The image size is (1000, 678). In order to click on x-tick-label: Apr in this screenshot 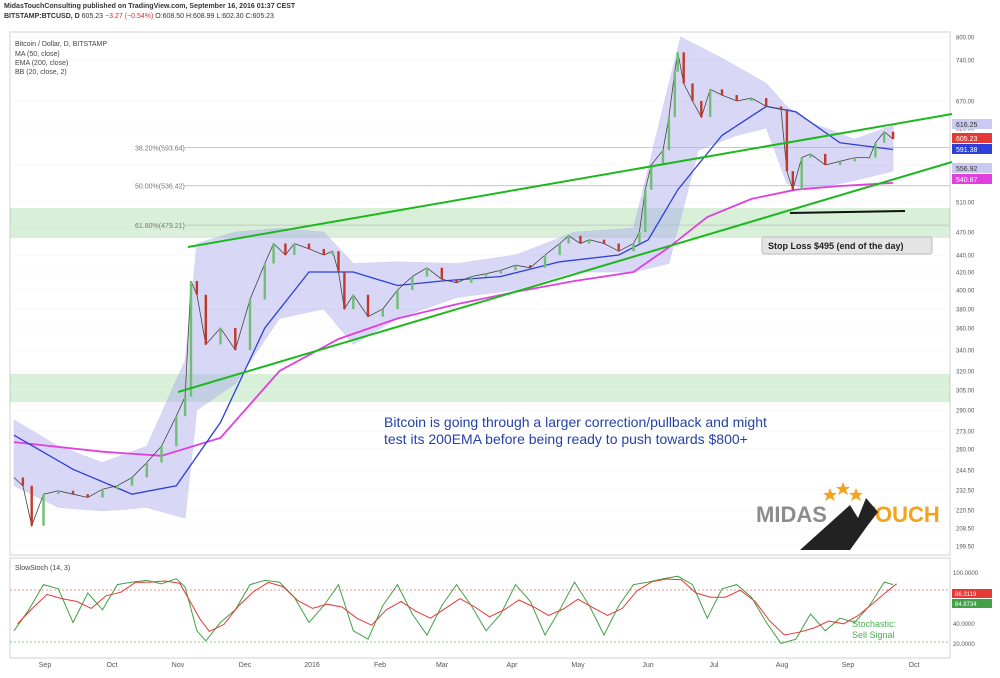, I will do `click(513, 665)`.